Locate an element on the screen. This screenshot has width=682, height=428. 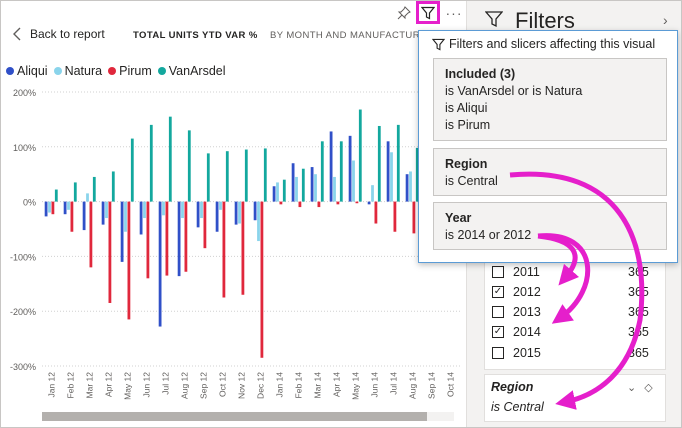
year-option-2011: 2011 is located at coordinates (516, 272).